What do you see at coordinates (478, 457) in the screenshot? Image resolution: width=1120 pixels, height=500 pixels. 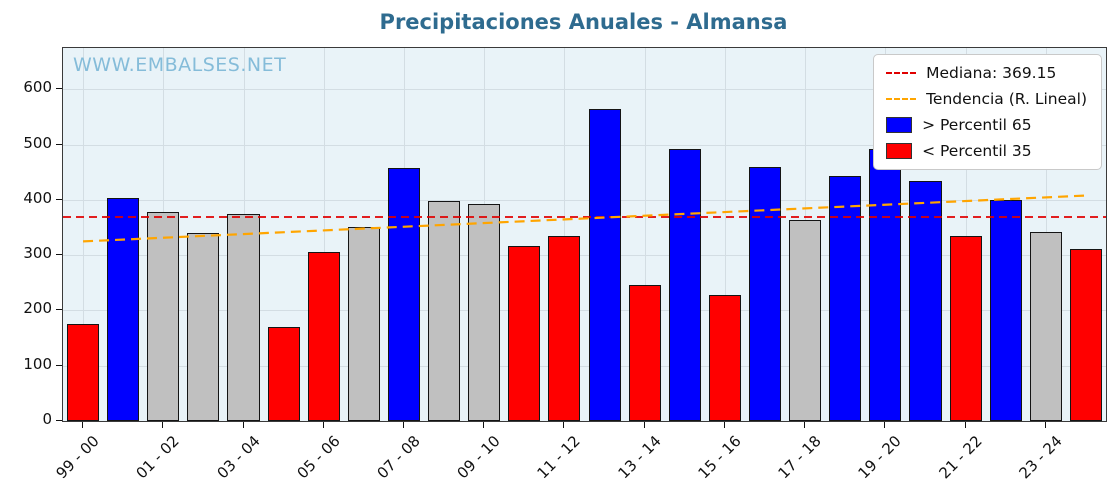 I see `x-tick-label: 09 - 10` at bounding box center [478, 457].